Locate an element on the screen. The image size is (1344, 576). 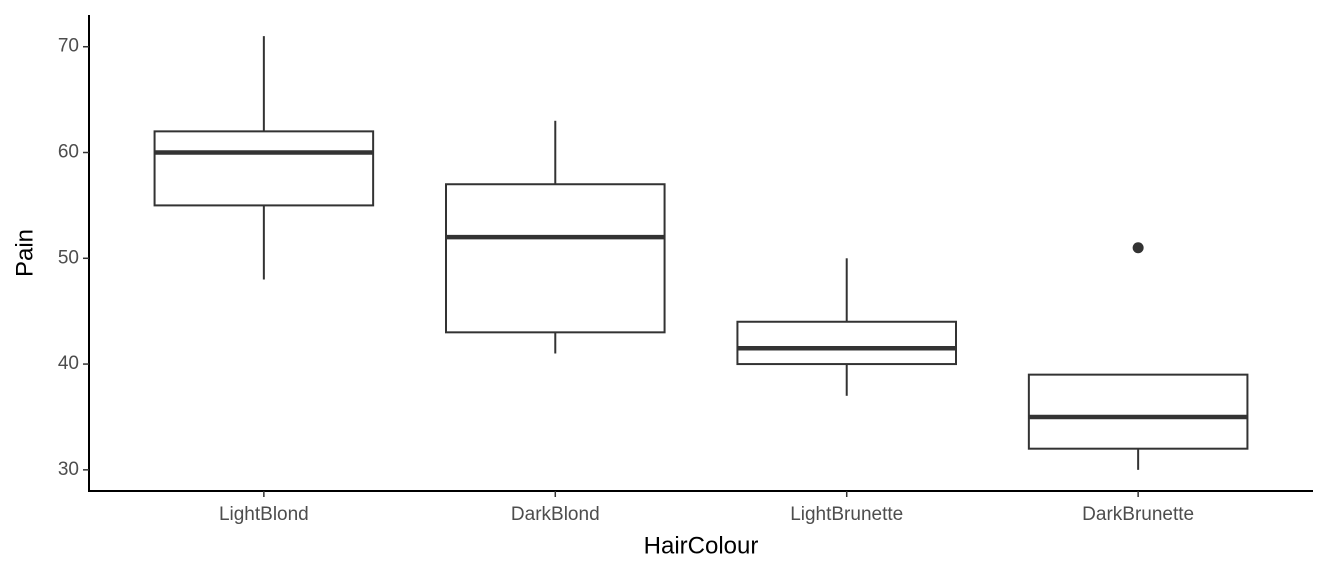
x-tick-label: LightBlond is located at coordinates (264, 514).